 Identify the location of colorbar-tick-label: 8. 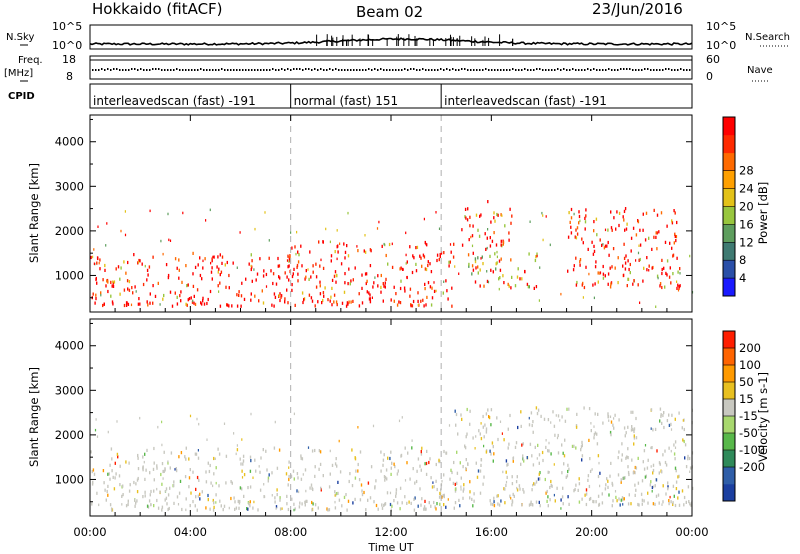
(742, 260).